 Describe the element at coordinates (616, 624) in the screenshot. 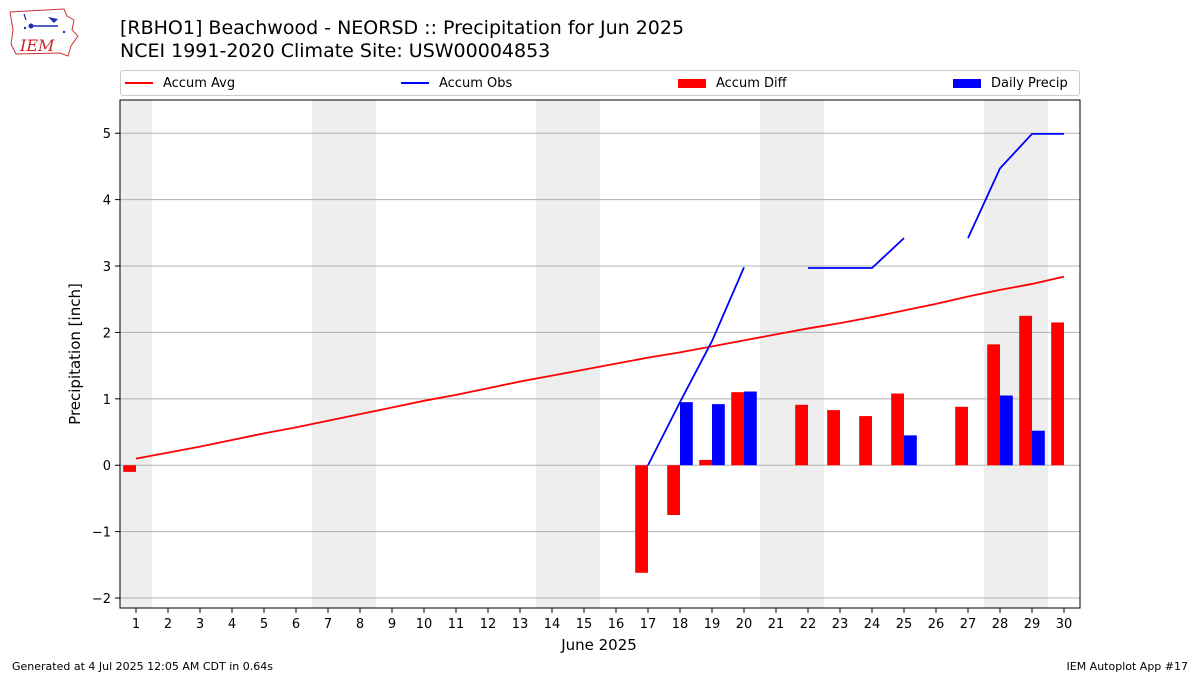

I see `x-tick-label: 16` at that location.